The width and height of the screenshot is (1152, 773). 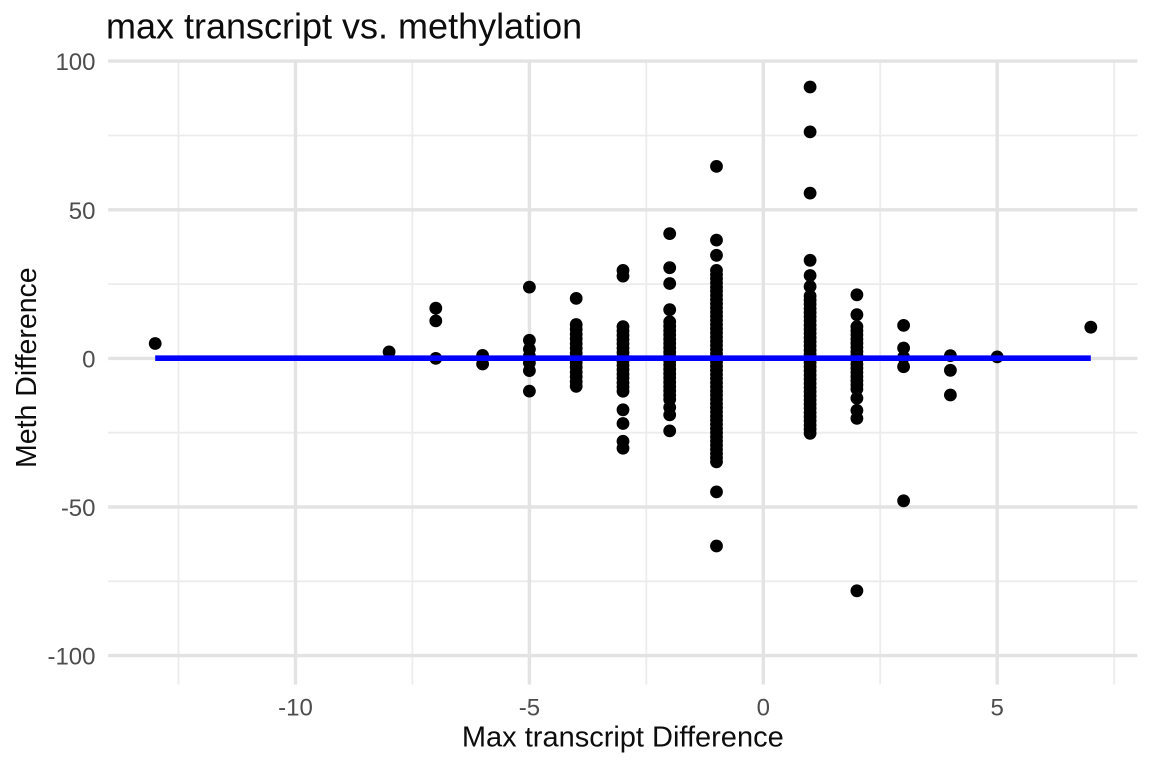 I want to click on svg-text: 50, so click(x=82, y=211).